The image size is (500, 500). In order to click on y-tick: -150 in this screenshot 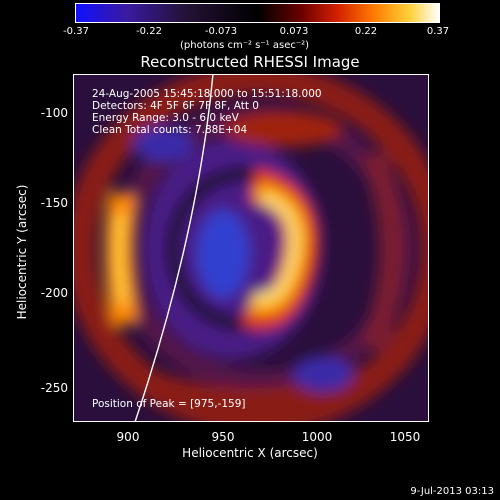, I will do `click(54, 203)`.